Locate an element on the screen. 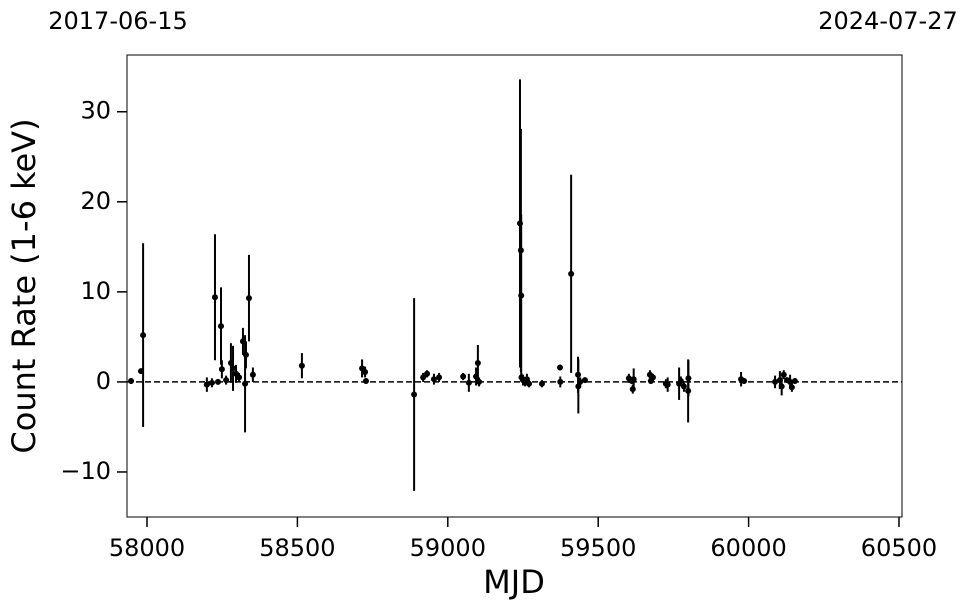 The width and height of the screenshot is (980, 613). y-tick-label: 20 is located at coordinates (95, 201).